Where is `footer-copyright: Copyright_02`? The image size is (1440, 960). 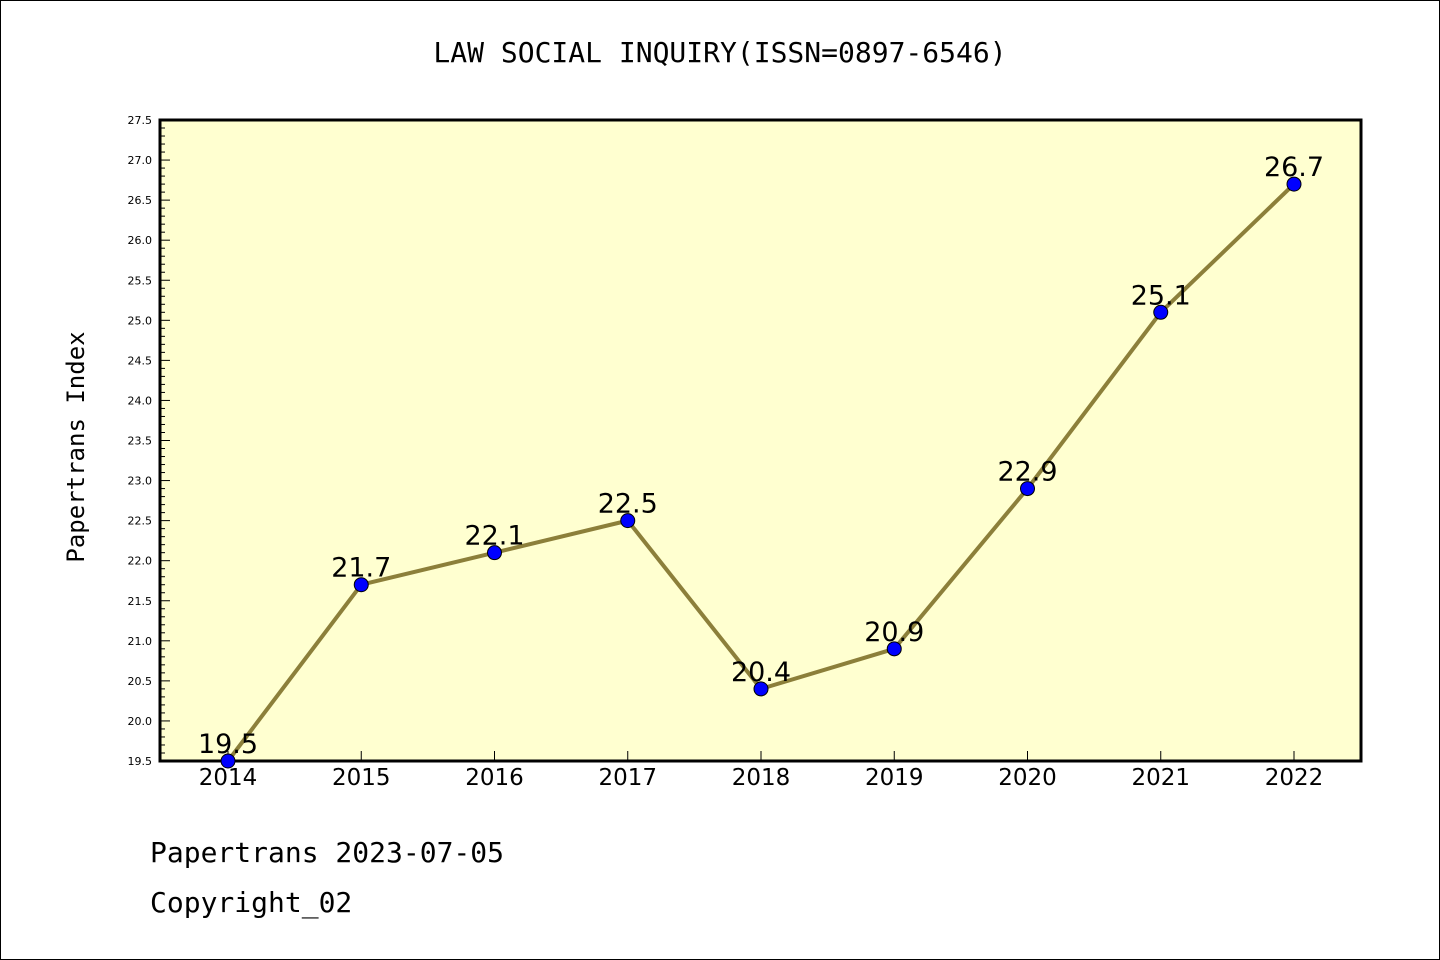
footer-copyright: Copyright_02 is located at coordinates (251, 902).